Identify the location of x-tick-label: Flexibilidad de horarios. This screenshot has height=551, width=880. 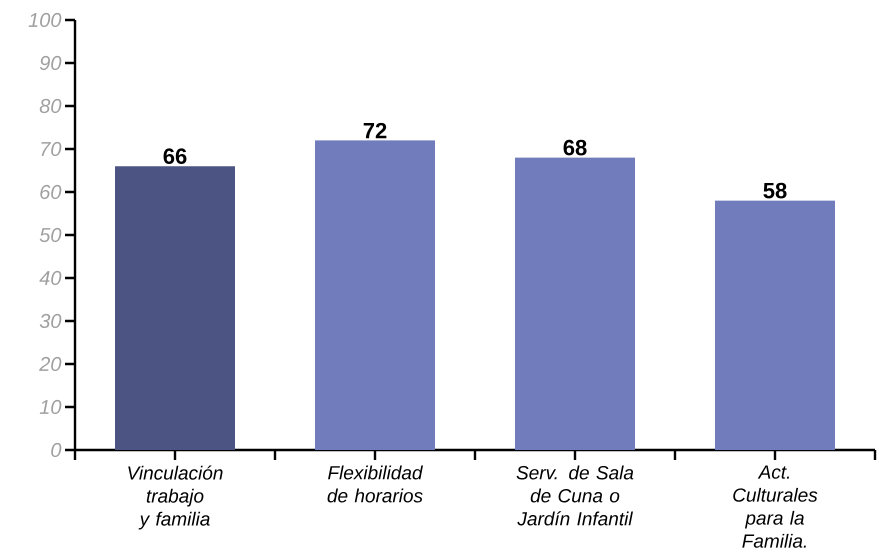
(375, 483).